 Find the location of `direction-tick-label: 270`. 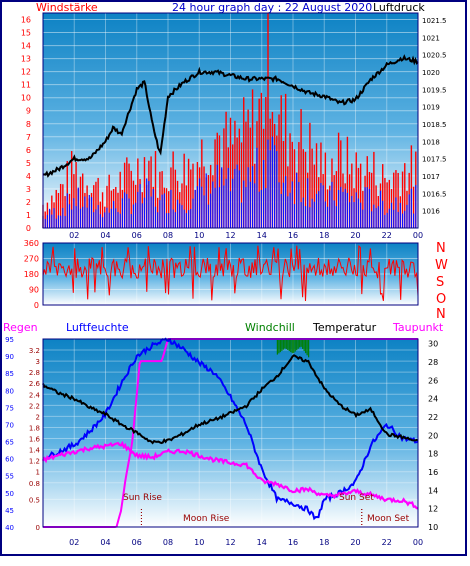

direction-tick-label: 270 is located at coordinates (31, 259).